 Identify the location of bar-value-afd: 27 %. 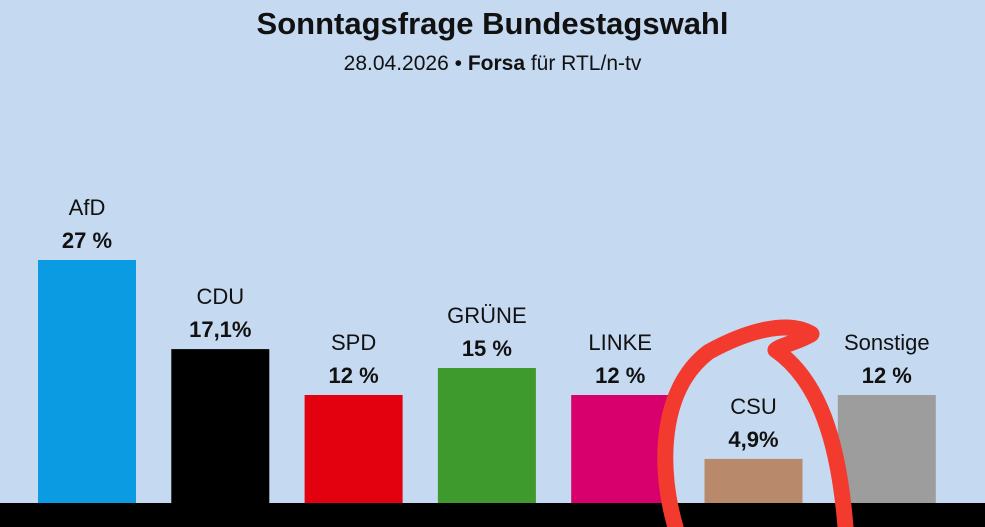
(87, 240).